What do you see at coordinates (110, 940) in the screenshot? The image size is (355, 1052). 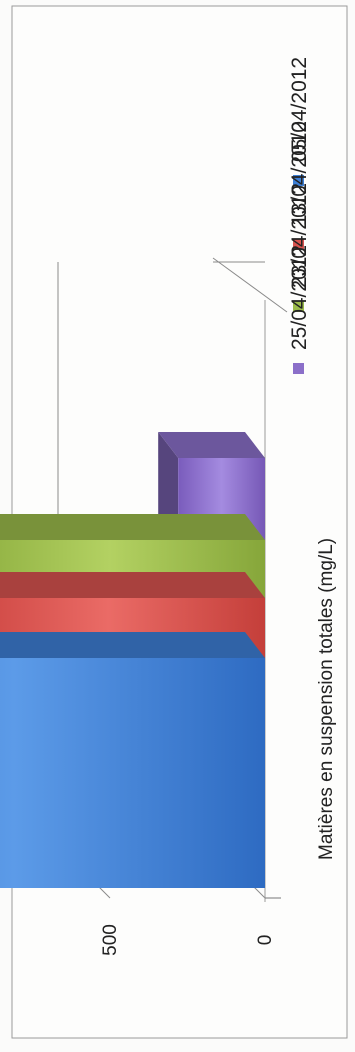 I see `y-tick-label: 500` at bounding box center [110, 940].